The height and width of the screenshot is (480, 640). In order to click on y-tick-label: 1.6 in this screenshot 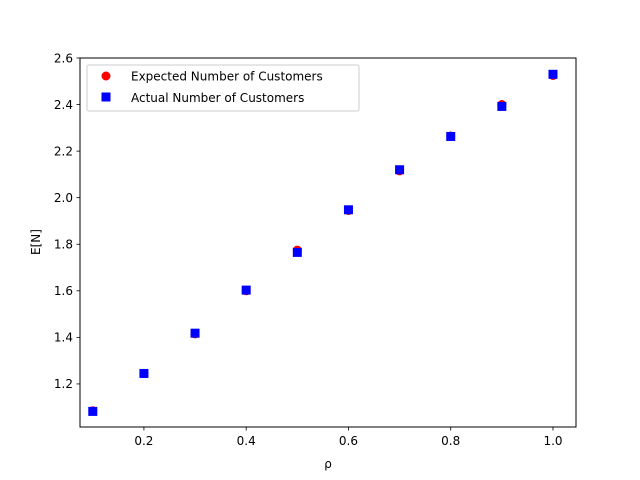, I will do `click(63, 291)`.